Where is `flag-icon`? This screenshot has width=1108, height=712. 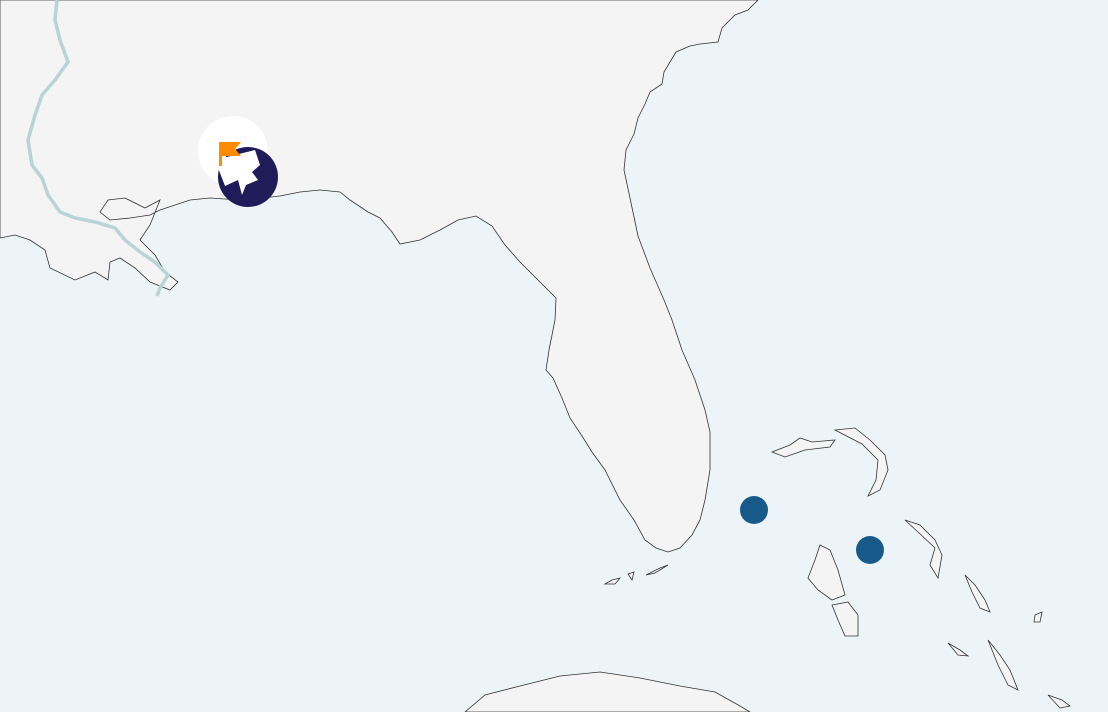
flag-icon is located at coordinates (230, 154).